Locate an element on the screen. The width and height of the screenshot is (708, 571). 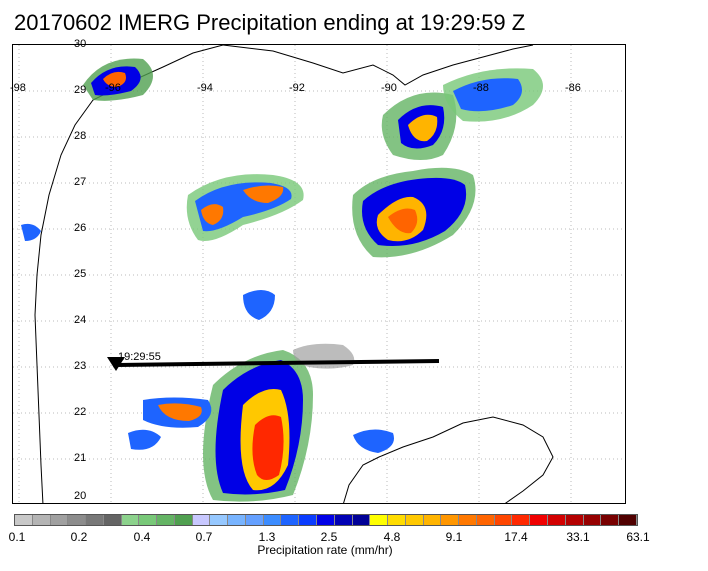
satellite-track is located at coordinates (273, 364).